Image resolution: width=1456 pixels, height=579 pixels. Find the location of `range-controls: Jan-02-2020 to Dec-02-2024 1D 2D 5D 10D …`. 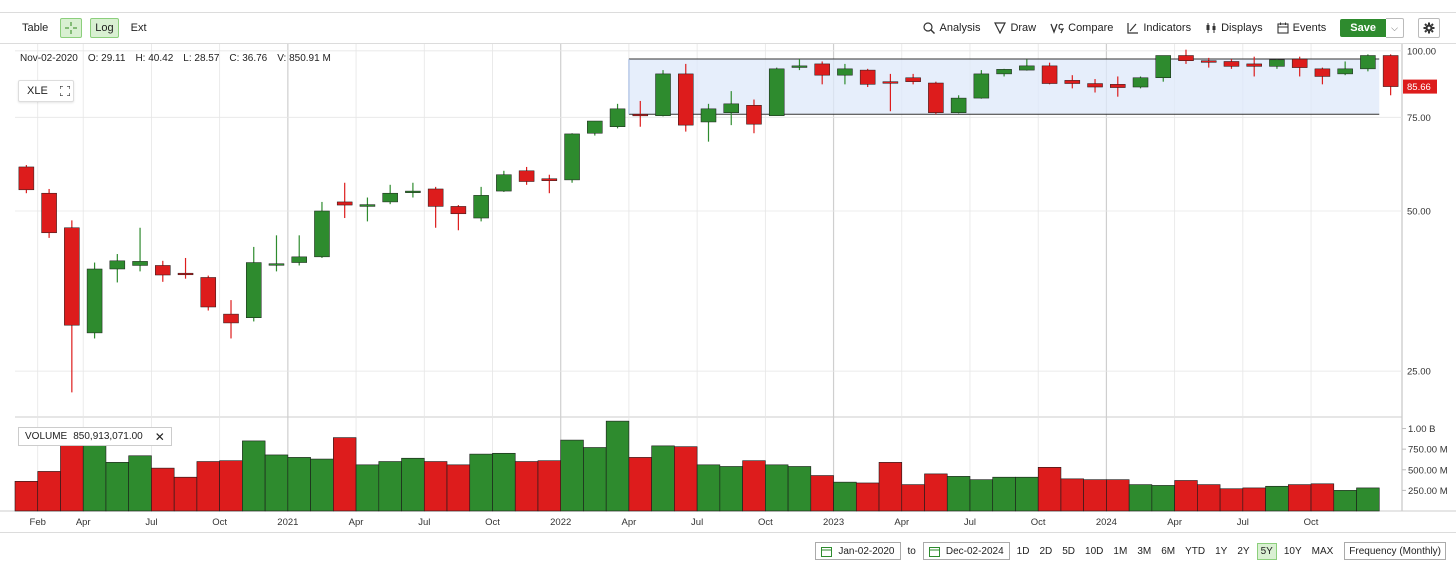

range-controls: Jan-02-2020 to Dec-02-2024 1D 2D 5D 10D … is located at coordinates (1130, 551).